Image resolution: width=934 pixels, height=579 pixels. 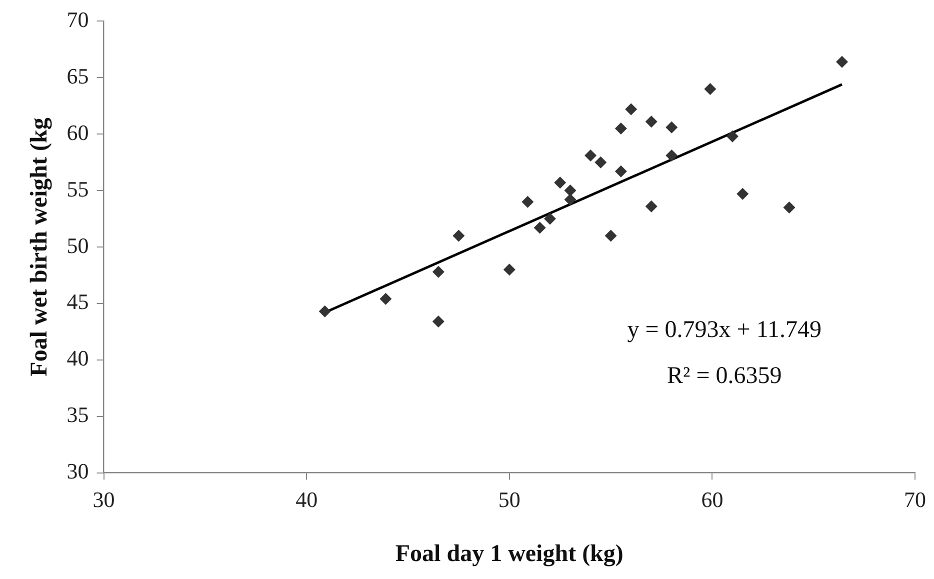 I want to click on y-axis-title: Foal wet birth weight (kg, so click(x=39, y=247).